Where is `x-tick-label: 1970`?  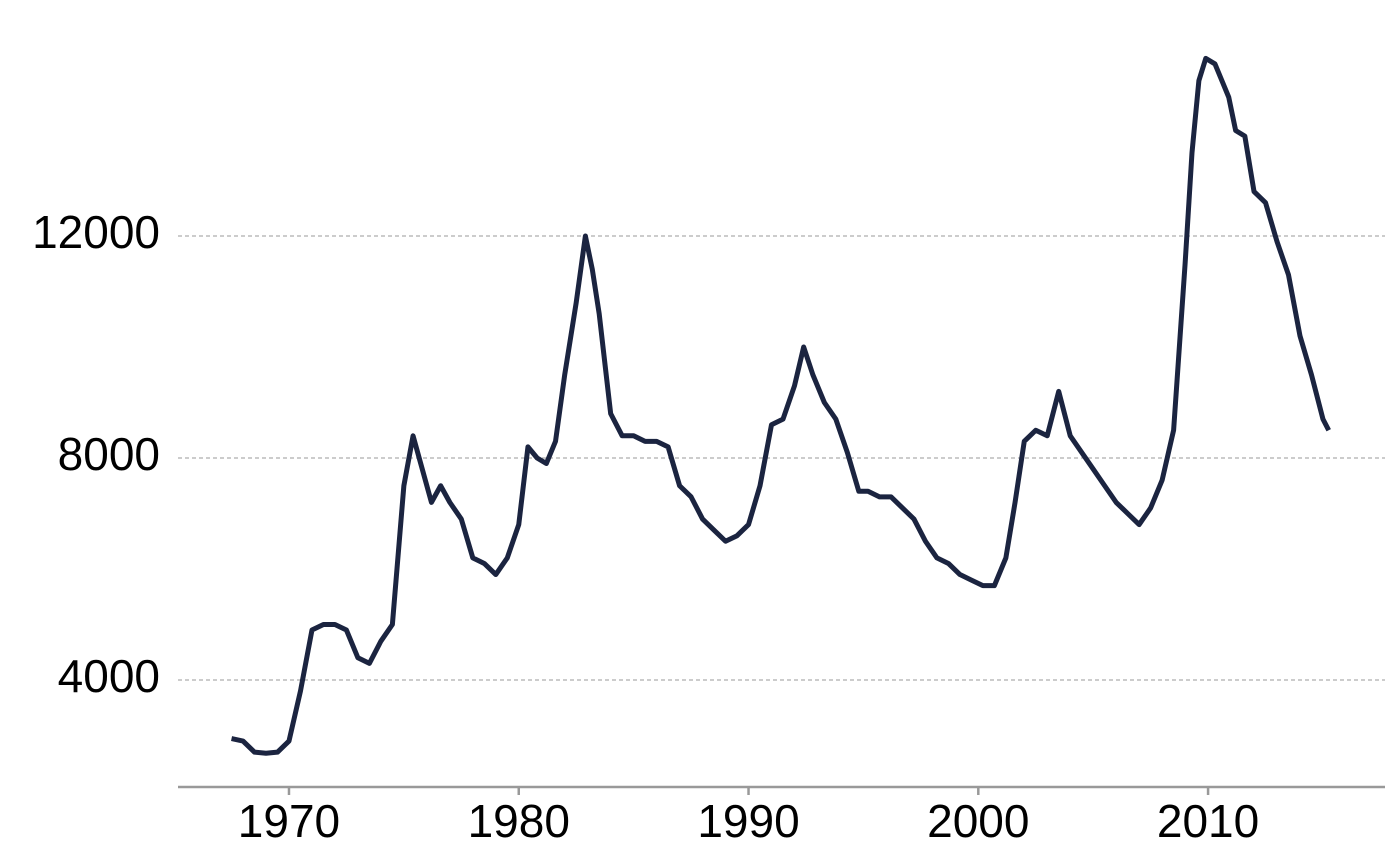 x-tick-label: 1970 is located at coordinates (289, 821).